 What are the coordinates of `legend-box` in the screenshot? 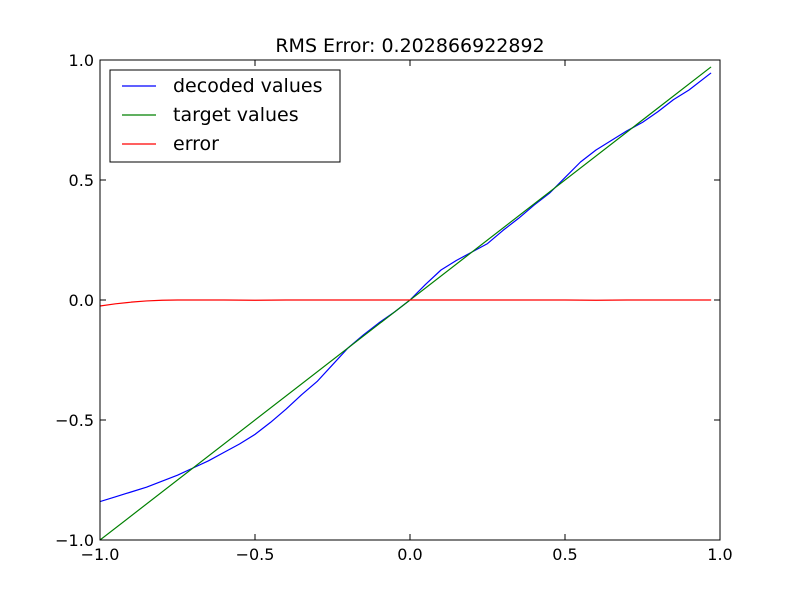 It's located at (225, 116).